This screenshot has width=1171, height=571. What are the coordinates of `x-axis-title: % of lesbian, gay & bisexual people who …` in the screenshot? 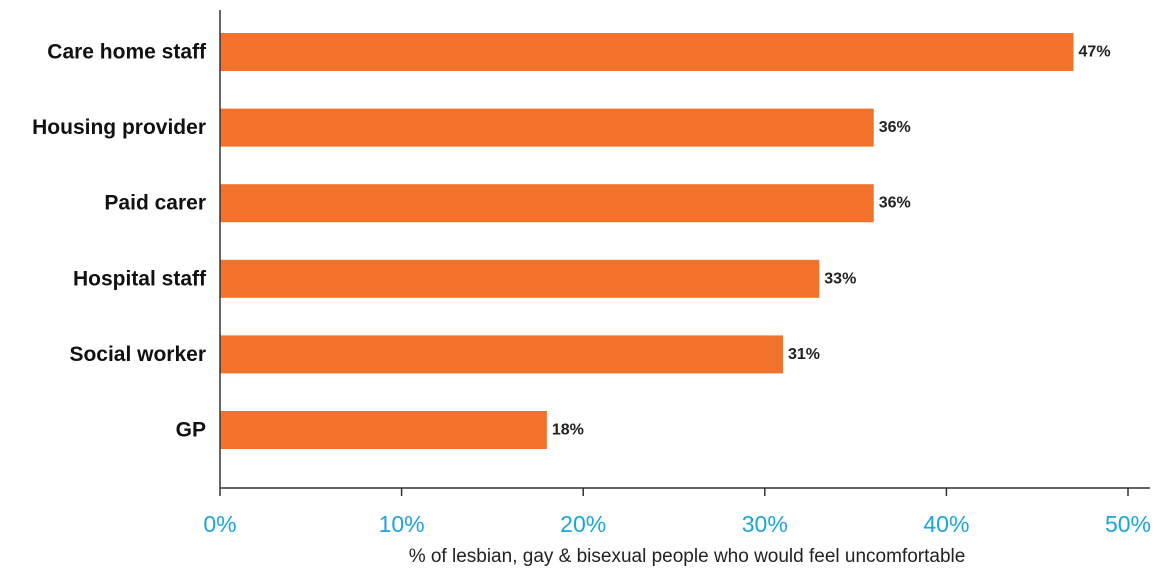 It's located at (687, 556).